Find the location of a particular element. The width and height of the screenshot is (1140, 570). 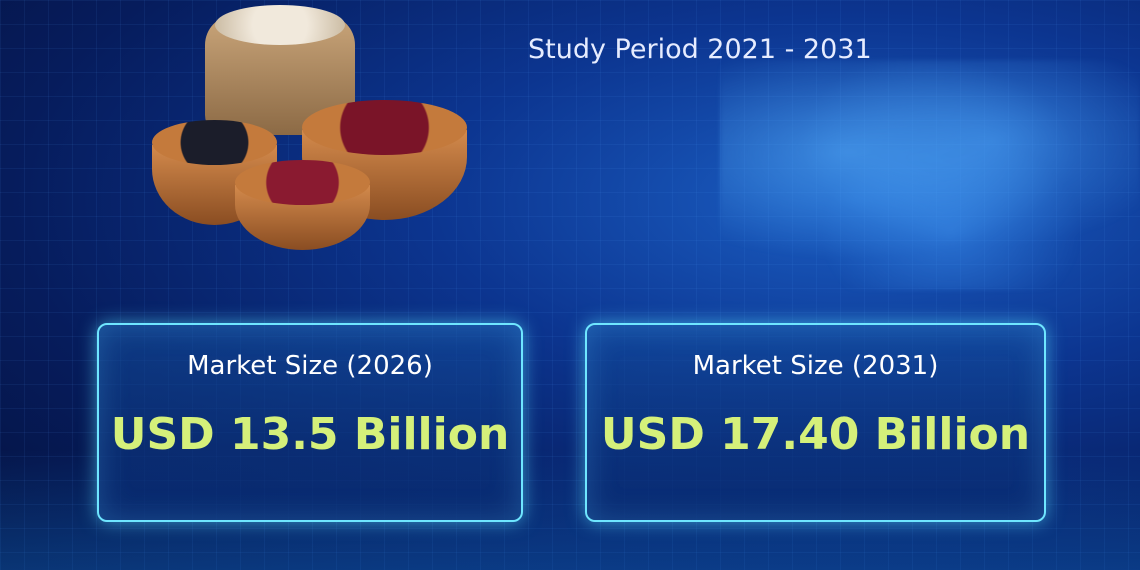

market-size-card-2026: Market Size (2026) USD 13.5 Billion is located at coordinates (310, 422).